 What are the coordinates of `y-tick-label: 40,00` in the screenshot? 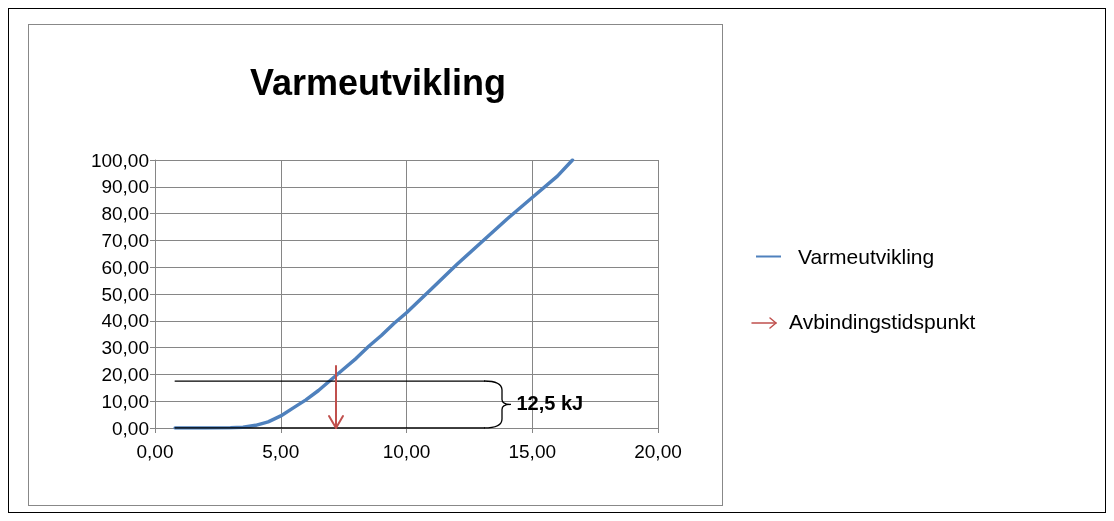 It's located at (125, 321).